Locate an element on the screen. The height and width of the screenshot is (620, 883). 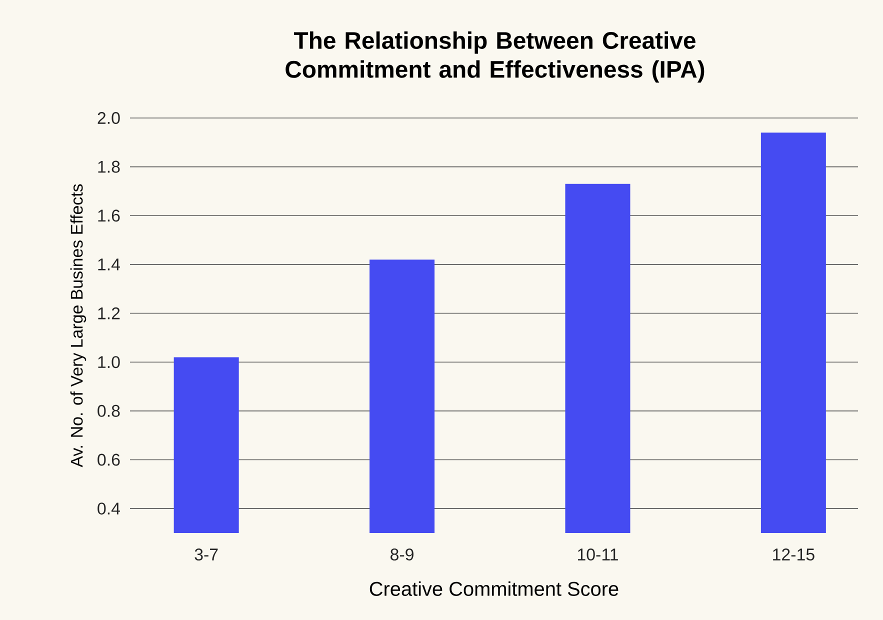
x-axis-title: Creative Commitment Score is located at coordinates (494, 588).